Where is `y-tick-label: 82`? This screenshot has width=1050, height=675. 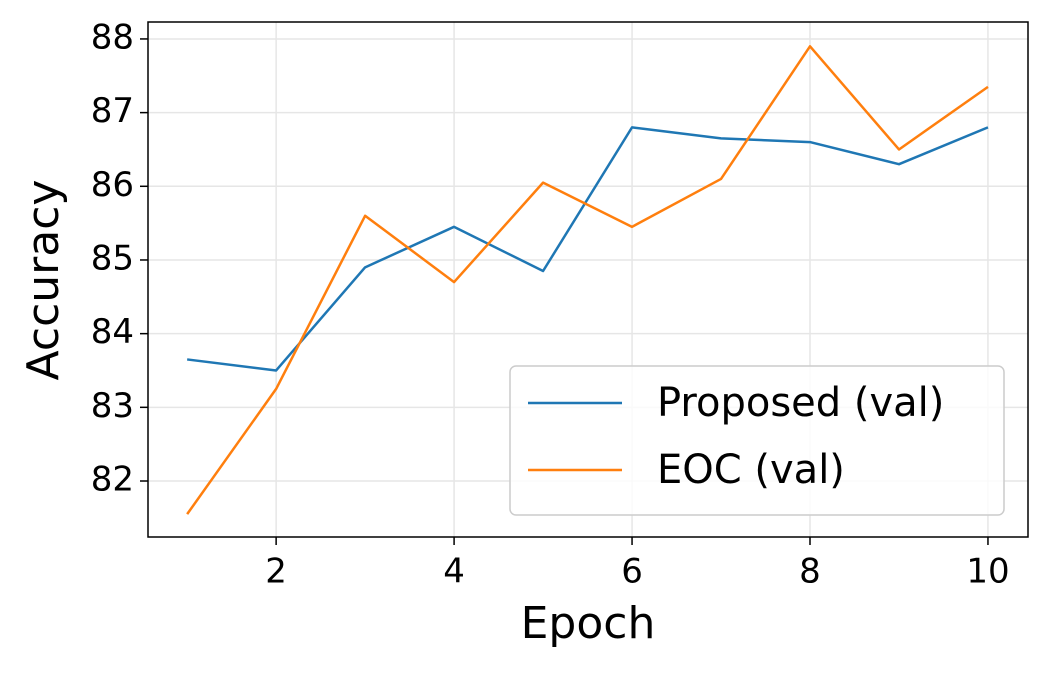 y-tick-label: 82 is located at coordinates (112, 480).